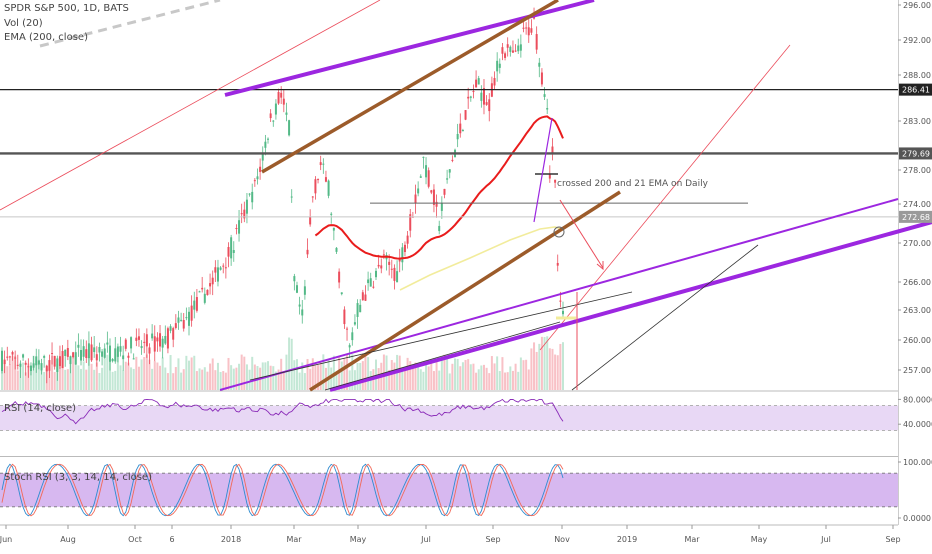  I want to click on ema-legend: EMA (200, close), so click(46, 37).